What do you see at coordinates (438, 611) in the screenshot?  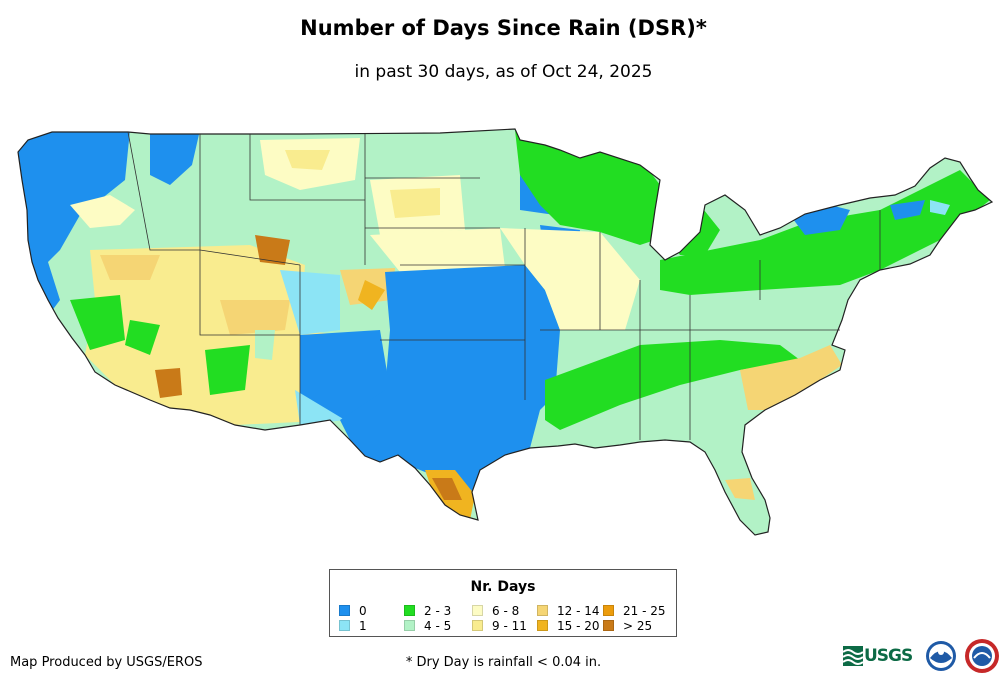 I see `legend-label: 2 - 3` at bounding box center [438, 611].